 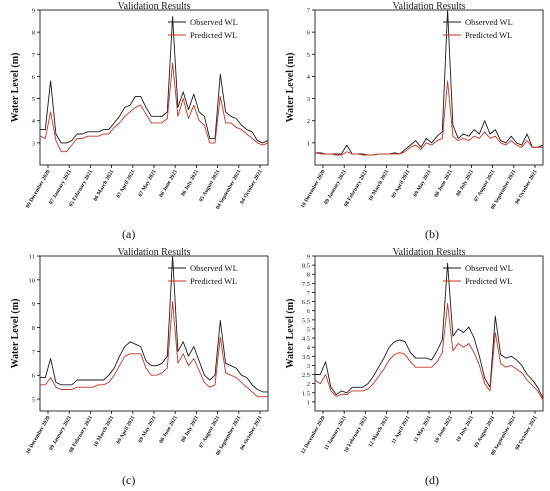 I want to click on x-tick-label: 07 January 2021, so click(x=60, y=187).